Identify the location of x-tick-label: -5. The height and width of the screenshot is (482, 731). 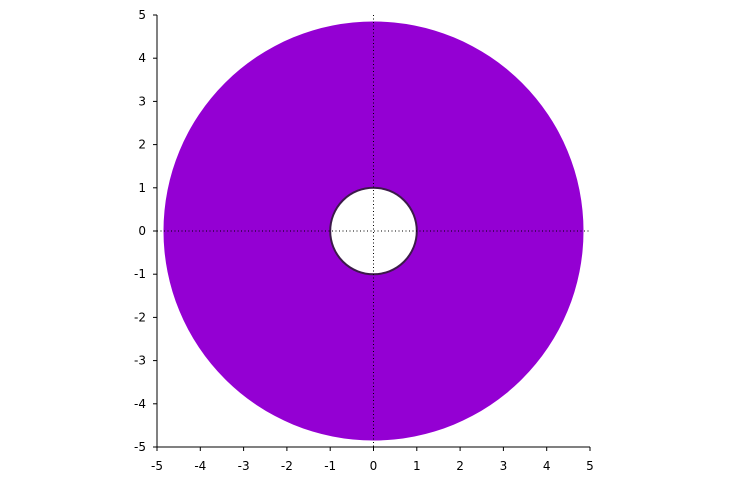
(157, 466).